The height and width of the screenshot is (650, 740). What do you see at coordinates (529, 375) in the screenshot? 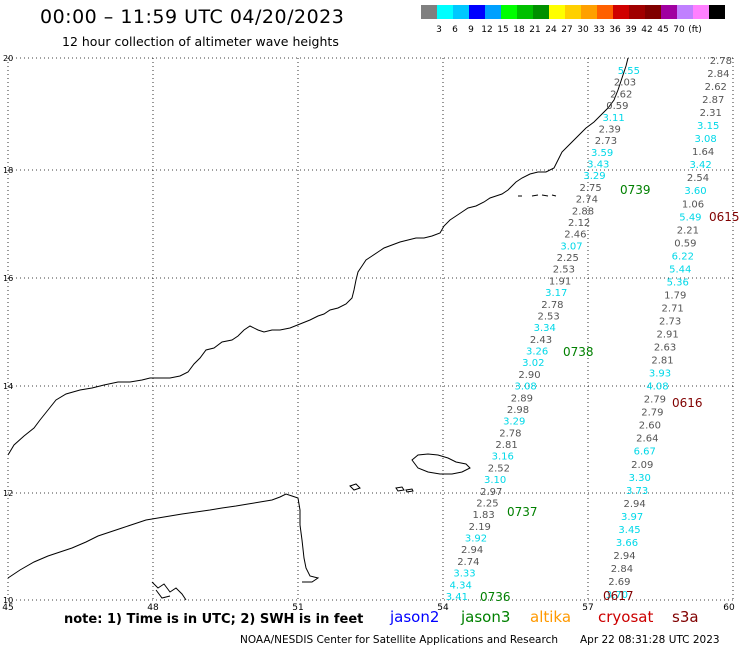
I see `wave-height-value: 2.90` at bounding box center [529, 375].